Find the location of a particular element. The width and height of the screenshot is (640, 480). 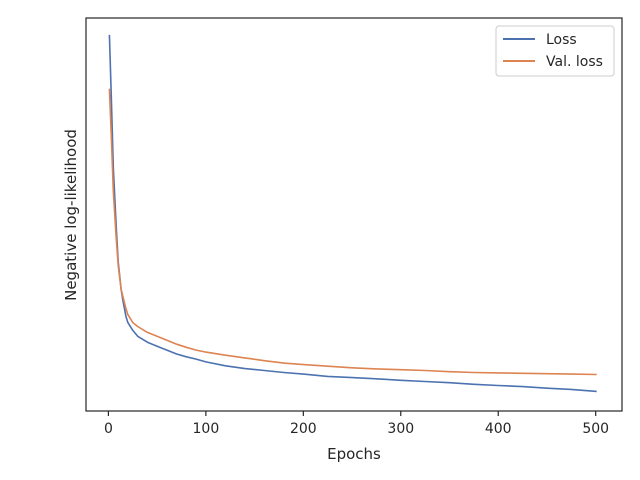

x-axis-ticks: 0 100 200 300 400 500 is located at coordinates (356, 424).